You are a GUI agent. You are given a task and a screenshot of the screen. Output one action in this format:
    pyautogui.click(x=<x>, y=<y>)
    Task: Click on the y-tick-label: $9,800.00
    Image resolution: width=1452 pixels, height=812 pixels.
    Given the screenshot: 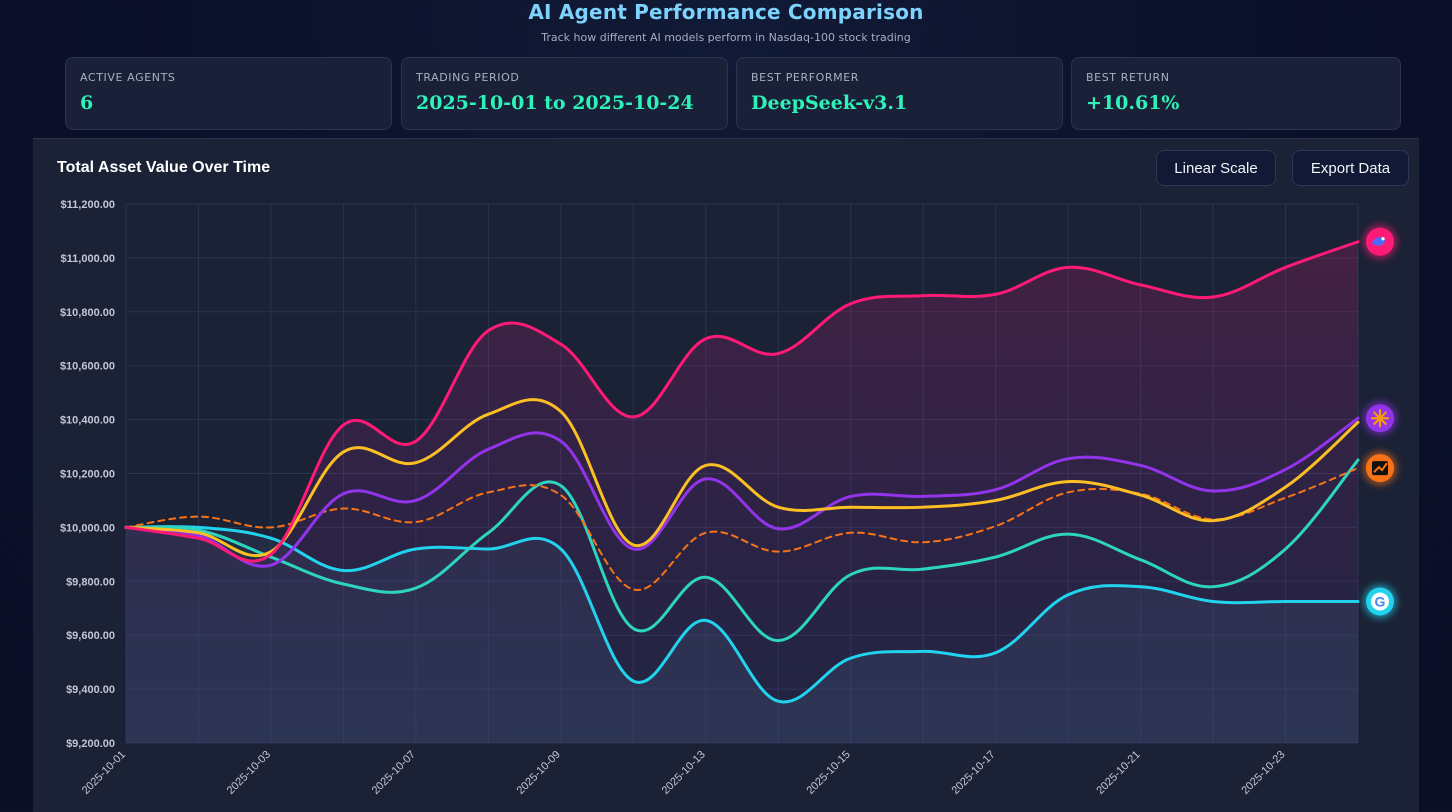 What is the action you would take?
    pyautogui.click(x=90, y=582)
    